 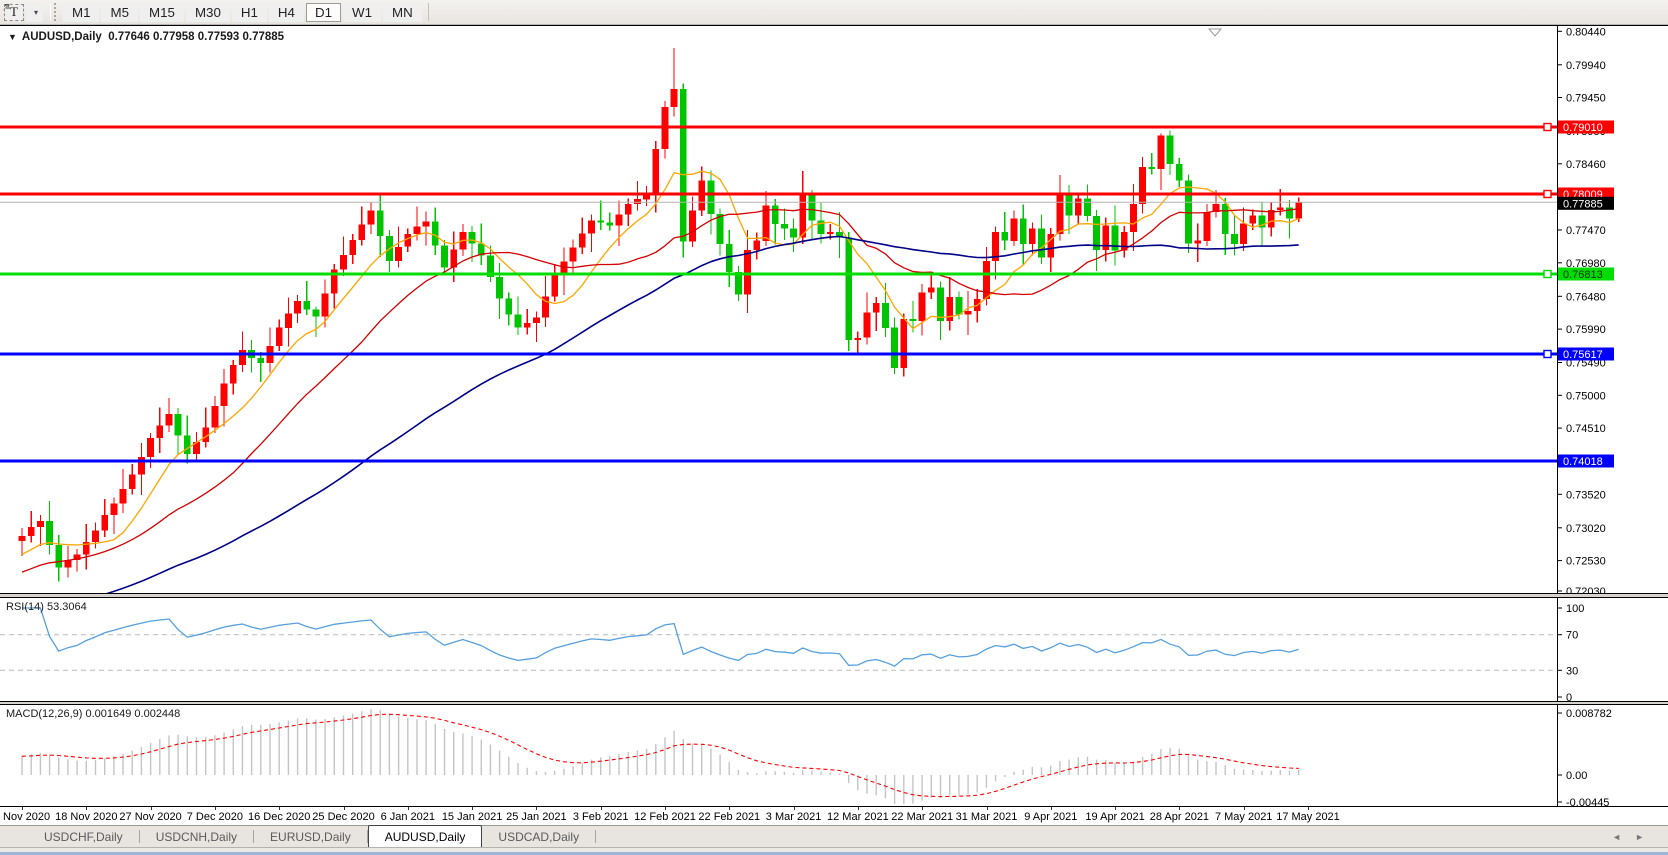 What do you see at coordinates (286, 12) in the screenshot?
I see `timeframe-button-h4: H4` at bounding box center [286, 12].